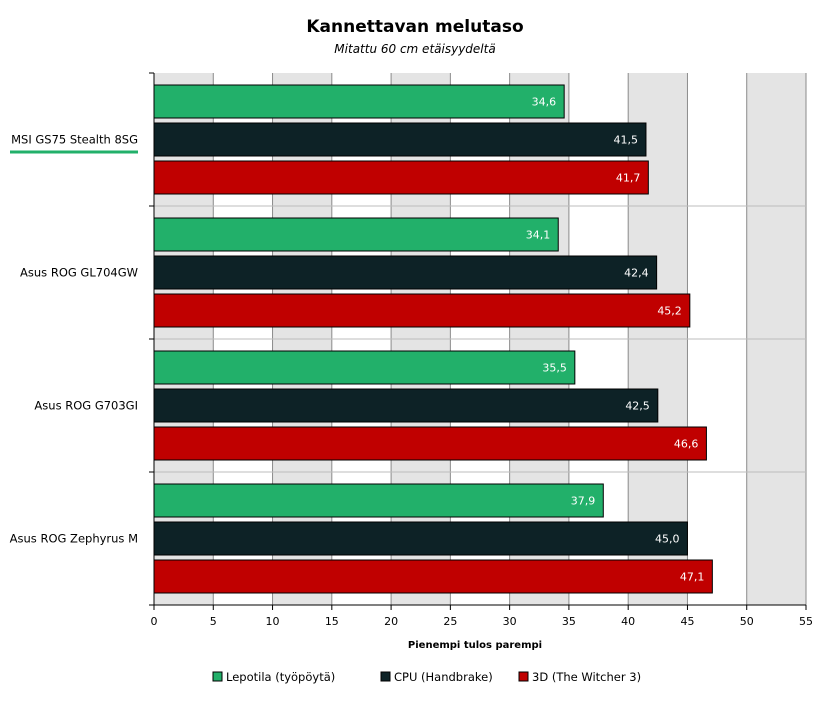 This screenshot has height=702, width=830. I want to click on chart-title: Kannettavan melutaso, so click(414, 27).